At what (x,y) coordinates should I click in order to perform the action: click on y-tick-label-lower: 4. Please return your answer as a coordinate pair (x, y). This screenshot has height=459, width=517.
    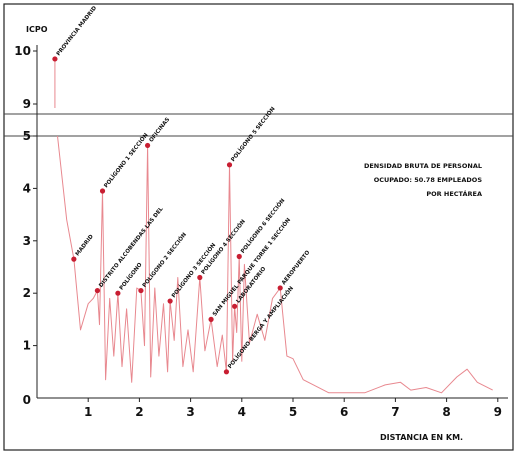
    Looking at the image, I should click on (27, 188).